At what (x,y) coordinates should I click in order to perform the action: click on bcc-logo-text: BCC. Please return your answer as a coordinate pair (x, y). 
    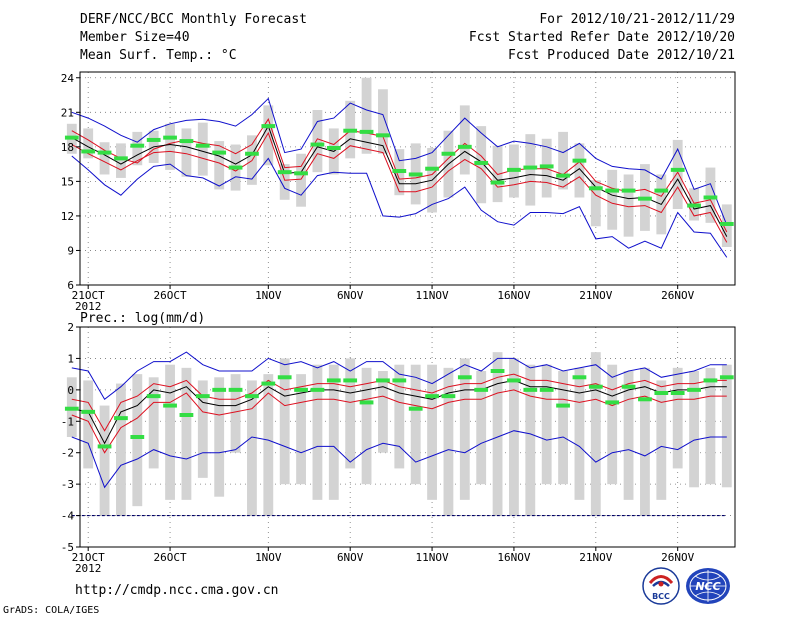
    Looking at the image, I should click on (661, 596).